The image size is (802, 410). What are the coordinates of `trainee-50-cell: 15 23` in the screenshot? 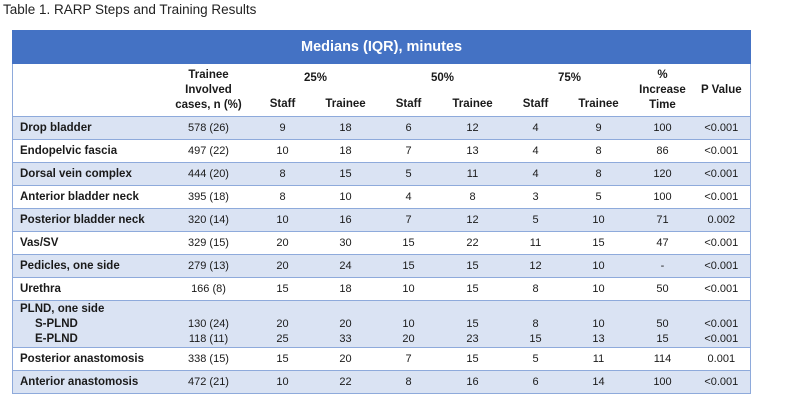 It's located at (472, 324).